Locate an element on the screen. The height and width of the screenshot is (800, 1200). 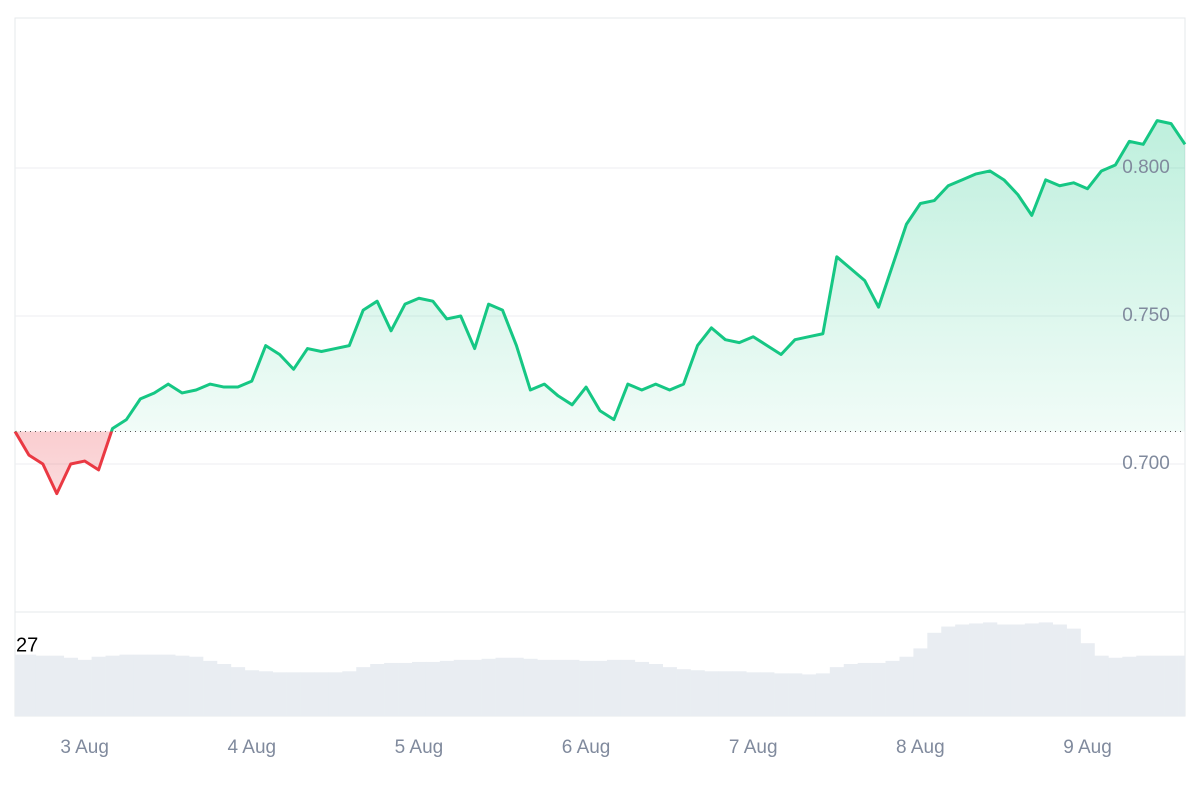
x-tick-label: 8 Aug is located at coordinates (920, 747).